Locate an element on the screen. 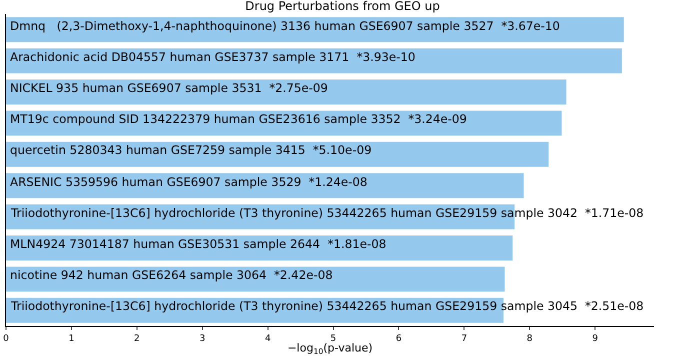  x-axis-title: −log$_{10}$(p-value) is located at coordinates (330, 349).